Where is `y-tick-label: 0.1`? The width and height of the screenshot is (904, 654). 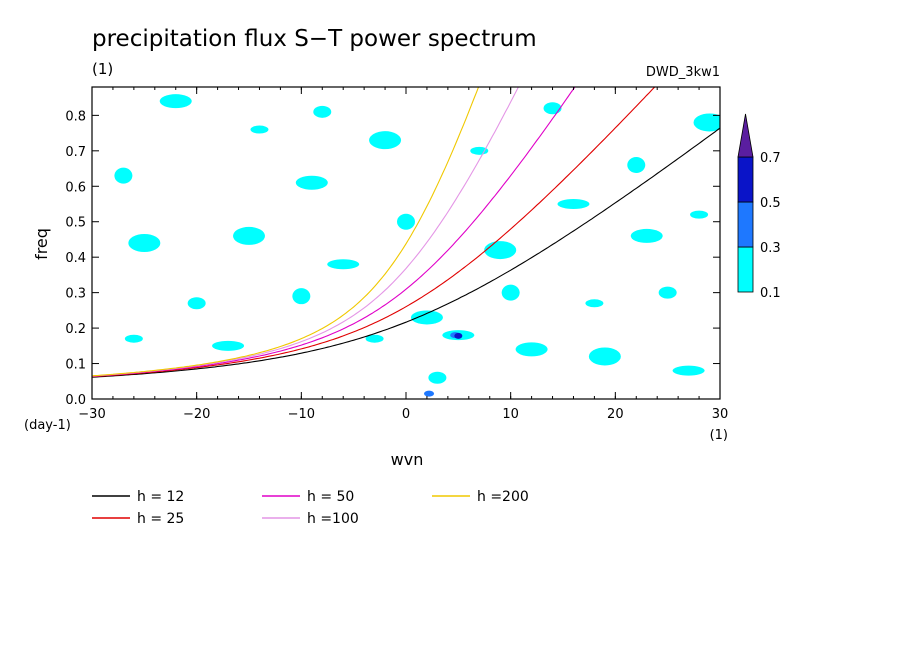
y-tick-label: 0.1 is located at coordinates (75, 365).